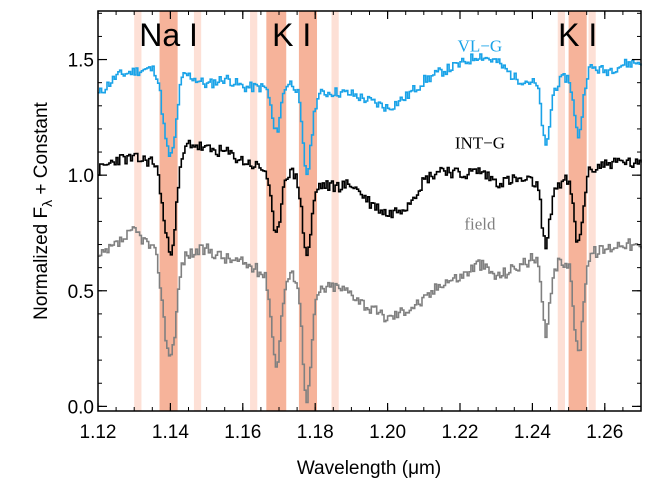 This screenshot has width=654, height=491. Describe the element at coordinates (369, 468) in the screenshot. I see `x-axis-label: Wavelength (μm)` at that location.